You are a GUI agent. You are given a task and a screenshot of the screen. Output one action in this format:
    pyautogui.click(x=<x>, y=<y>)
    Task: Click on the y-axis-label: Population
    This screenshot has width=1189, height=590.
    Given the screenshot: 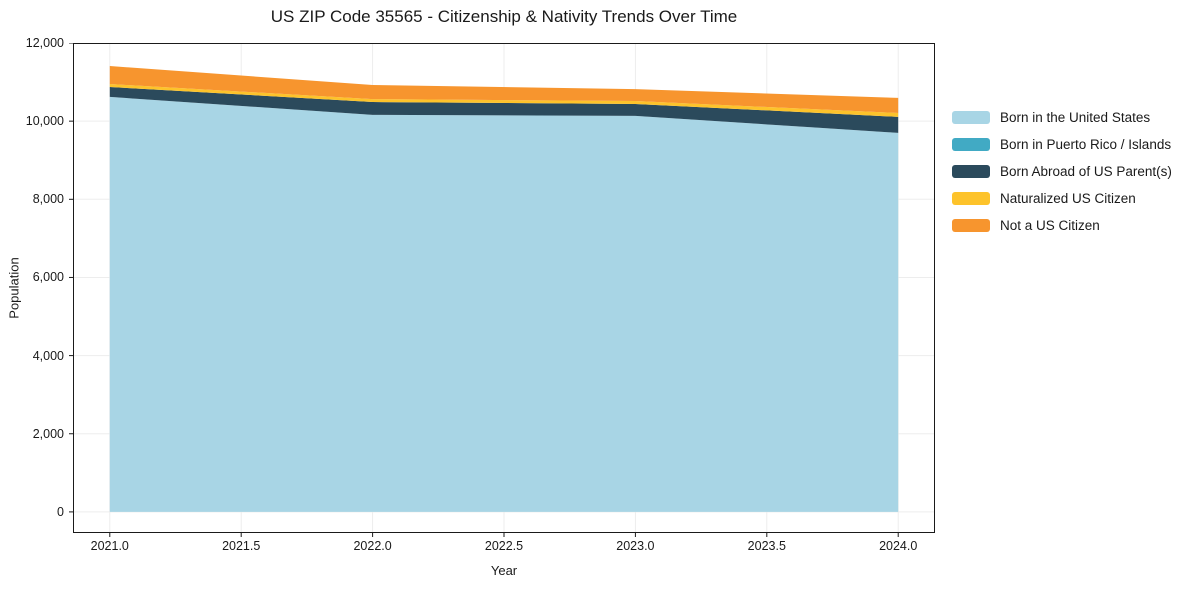 What is the action you would take?
    pyautogui.click(x=14, y=288)
    